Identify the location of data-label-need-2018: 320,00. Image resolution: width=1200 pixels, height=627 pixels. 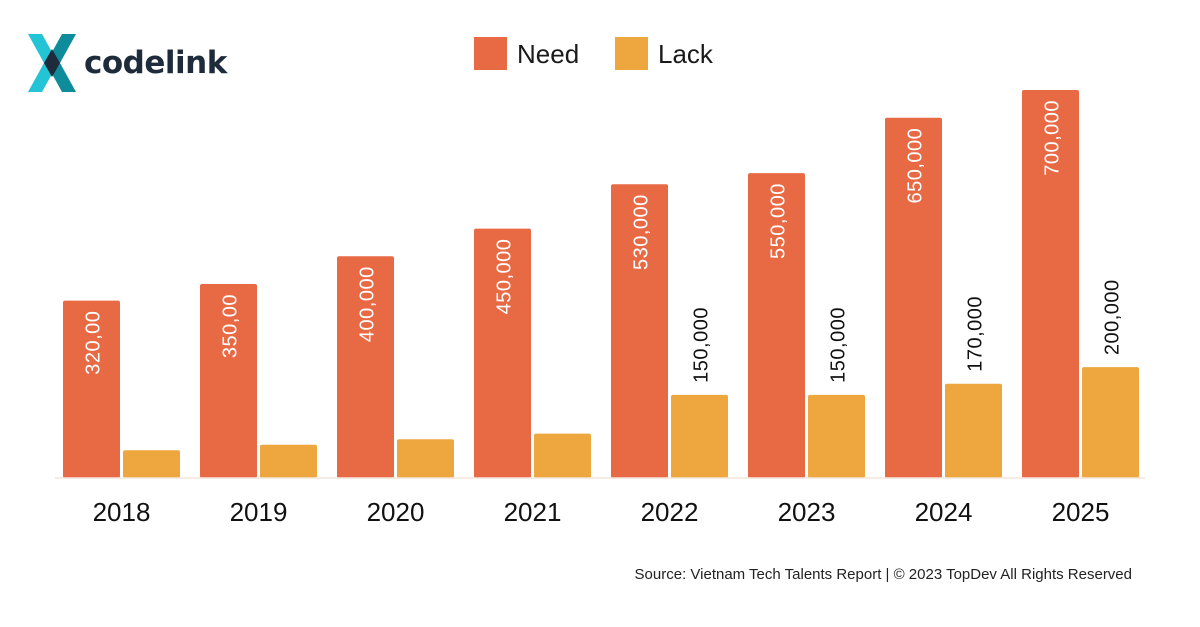
(94, 343).